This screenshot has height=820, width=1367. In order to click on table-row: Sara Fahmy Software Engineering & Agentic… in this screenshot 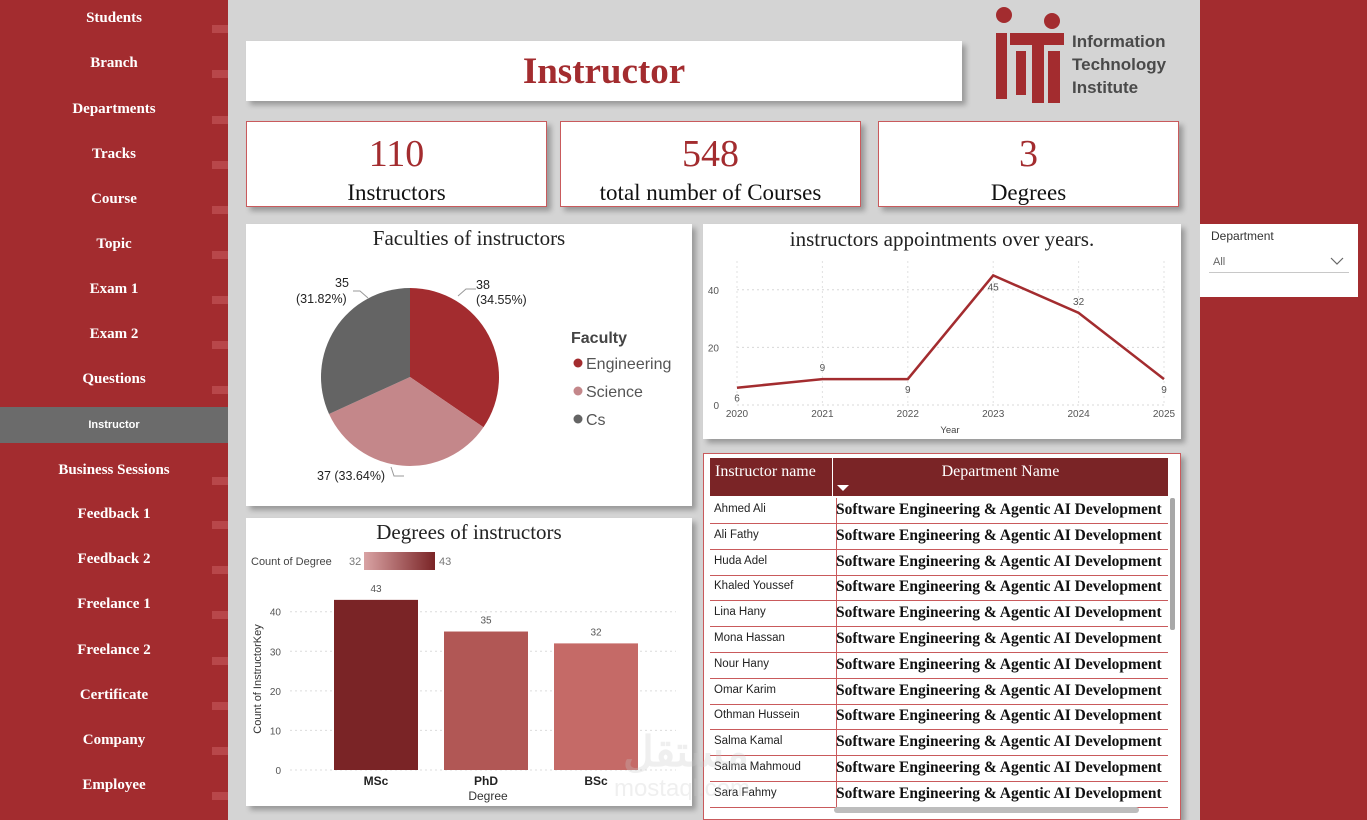, I will do `click(939, 794)`.